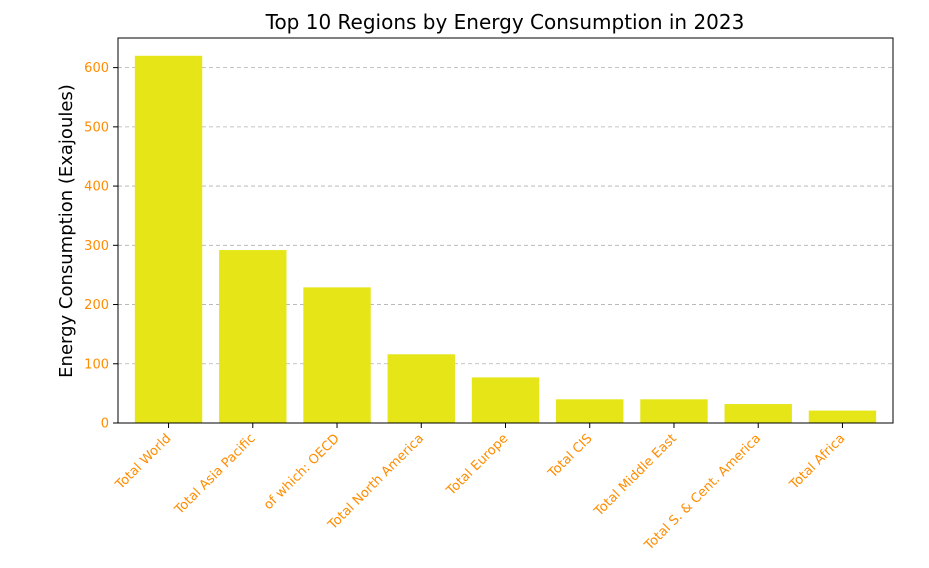 The image size is (929, 568). I want to click on y-tick-label: 400, so click(96, 187).